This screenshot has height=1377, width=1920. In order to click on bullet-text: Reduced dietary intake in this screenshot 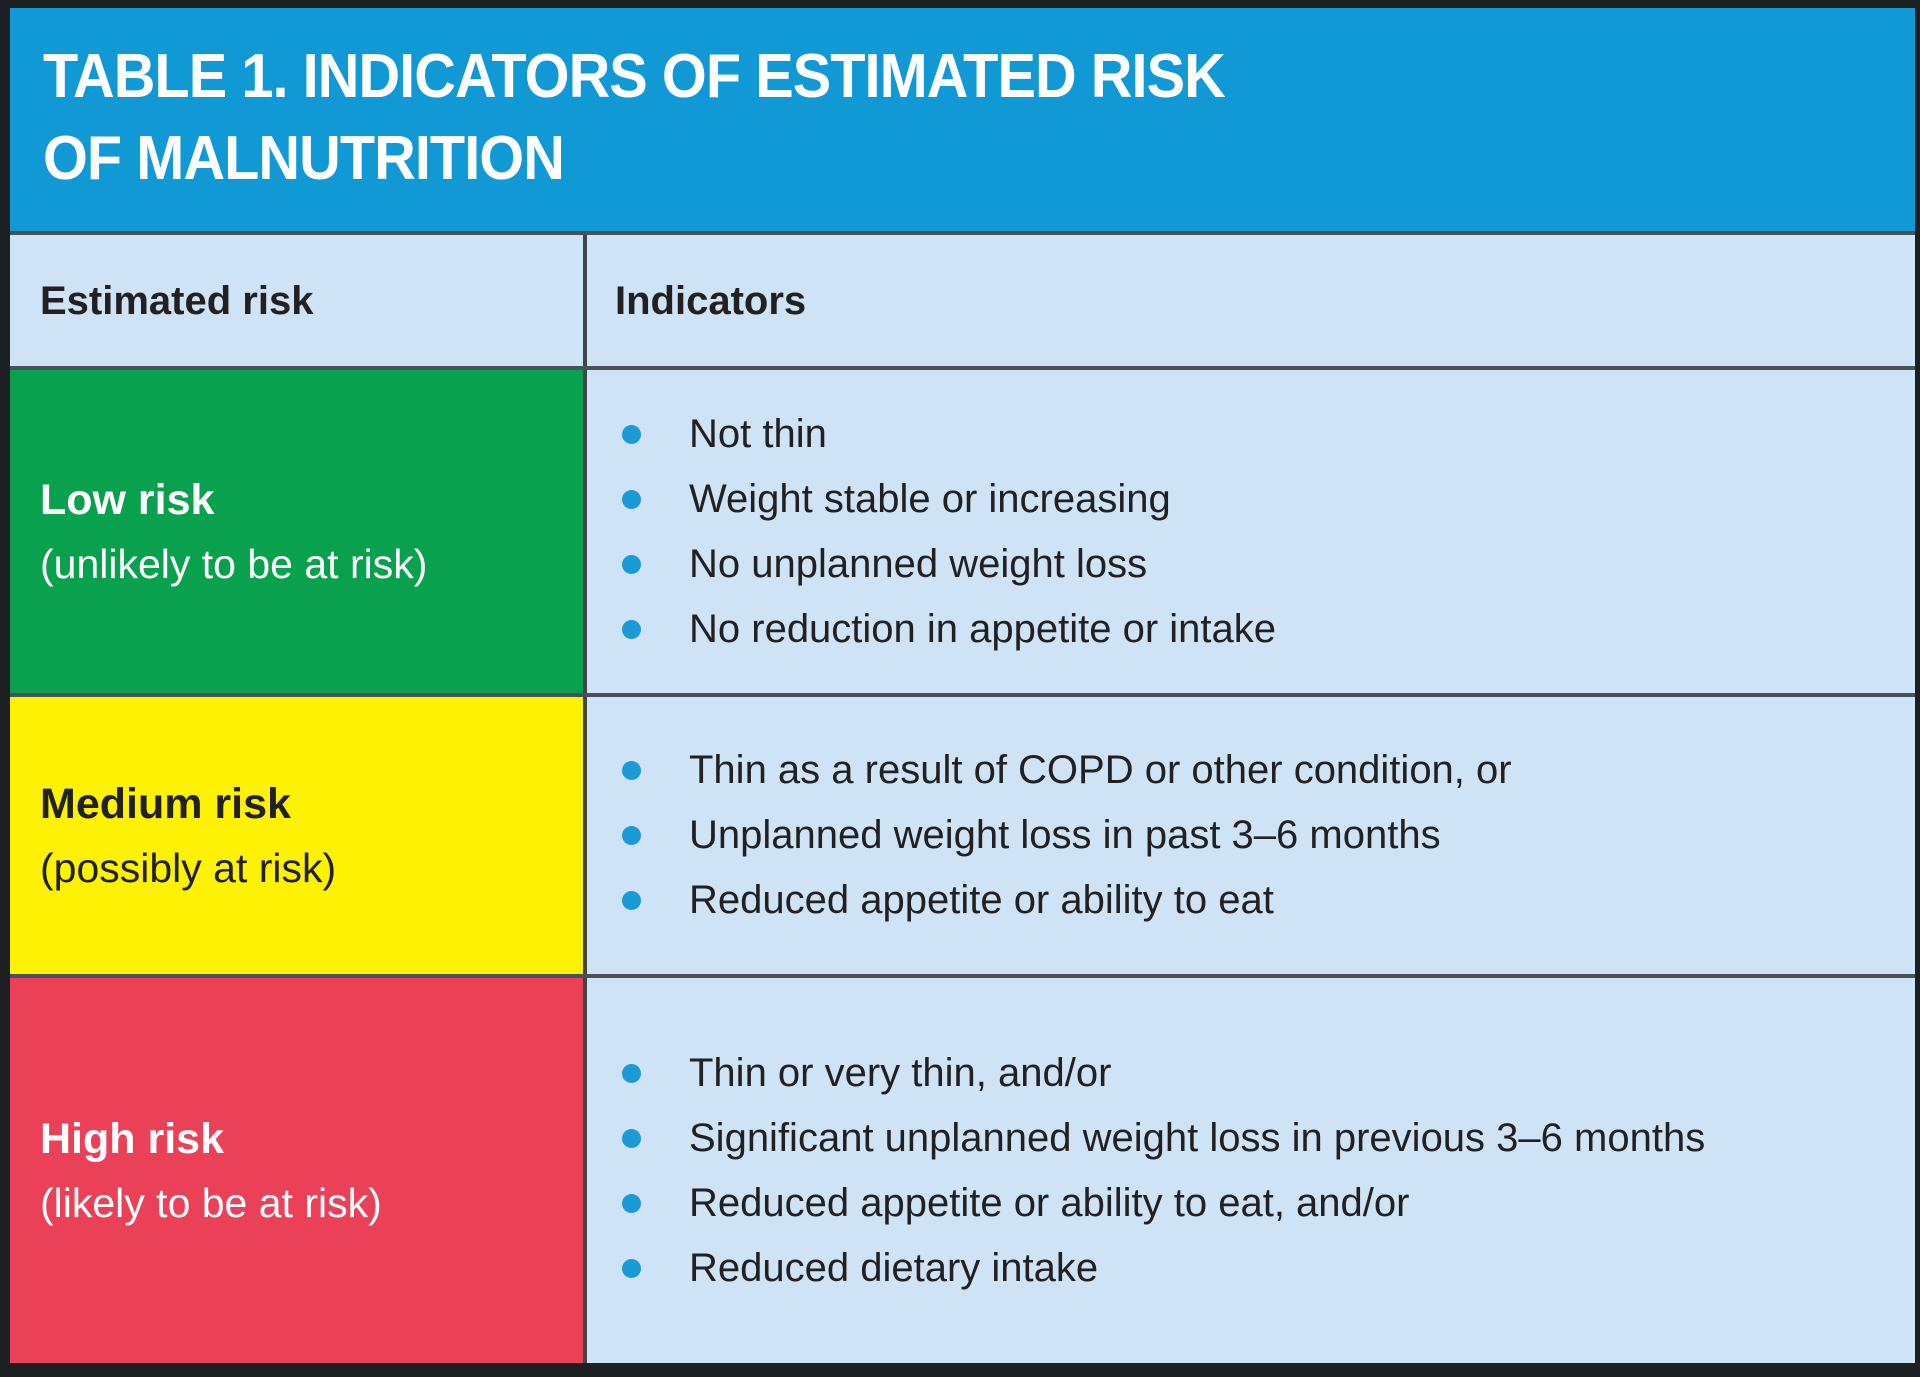, I will do `click(894, 1267)`.